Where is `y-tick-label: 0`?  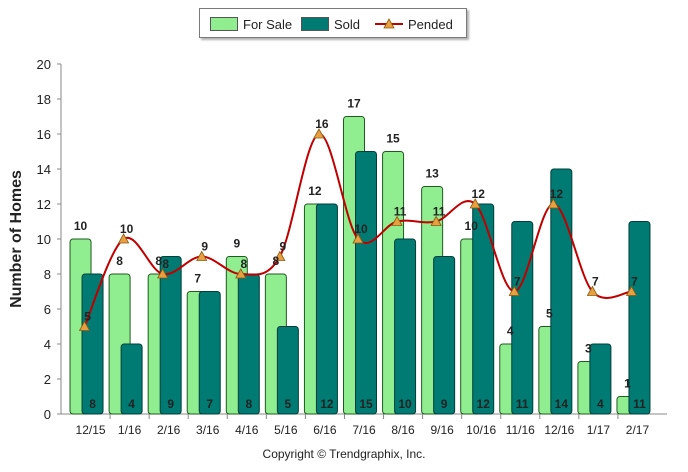 y-tick-label: 0 is located at coordinates (47, 414).